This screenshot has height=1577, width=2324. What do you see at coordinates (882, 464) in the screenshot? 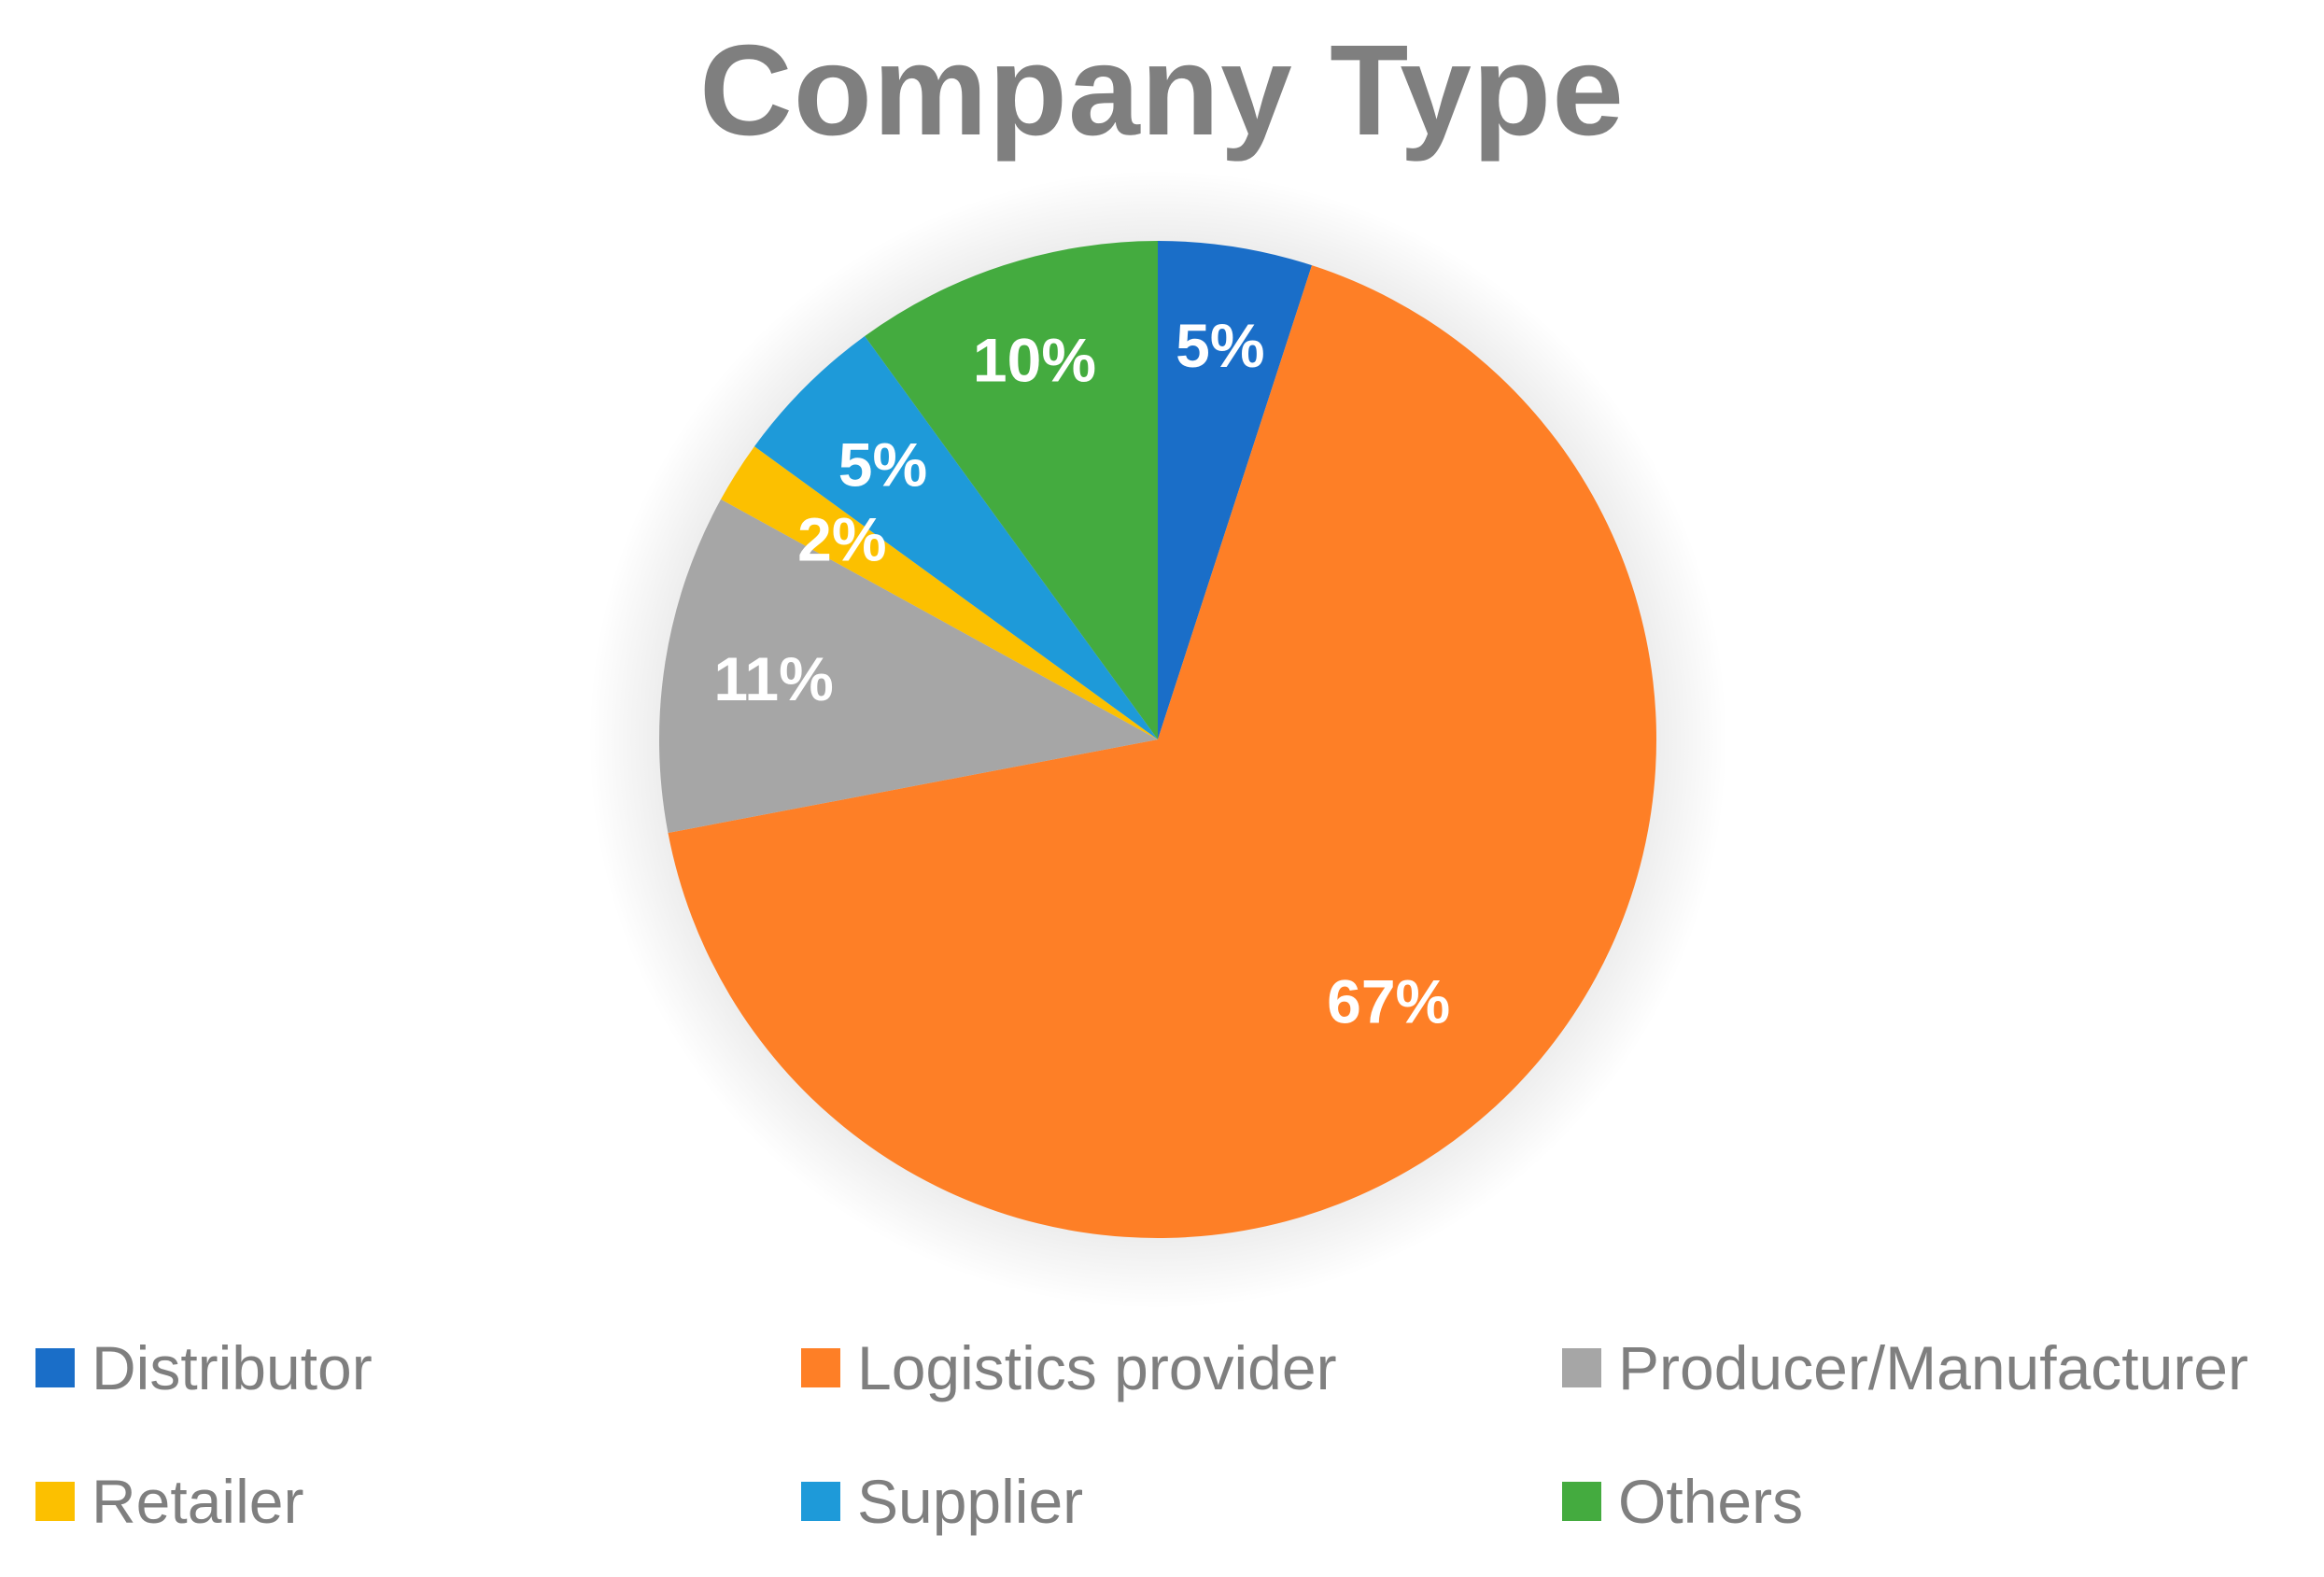
I see `data-label-supplier: 5%` at bounding box center [882, 464].